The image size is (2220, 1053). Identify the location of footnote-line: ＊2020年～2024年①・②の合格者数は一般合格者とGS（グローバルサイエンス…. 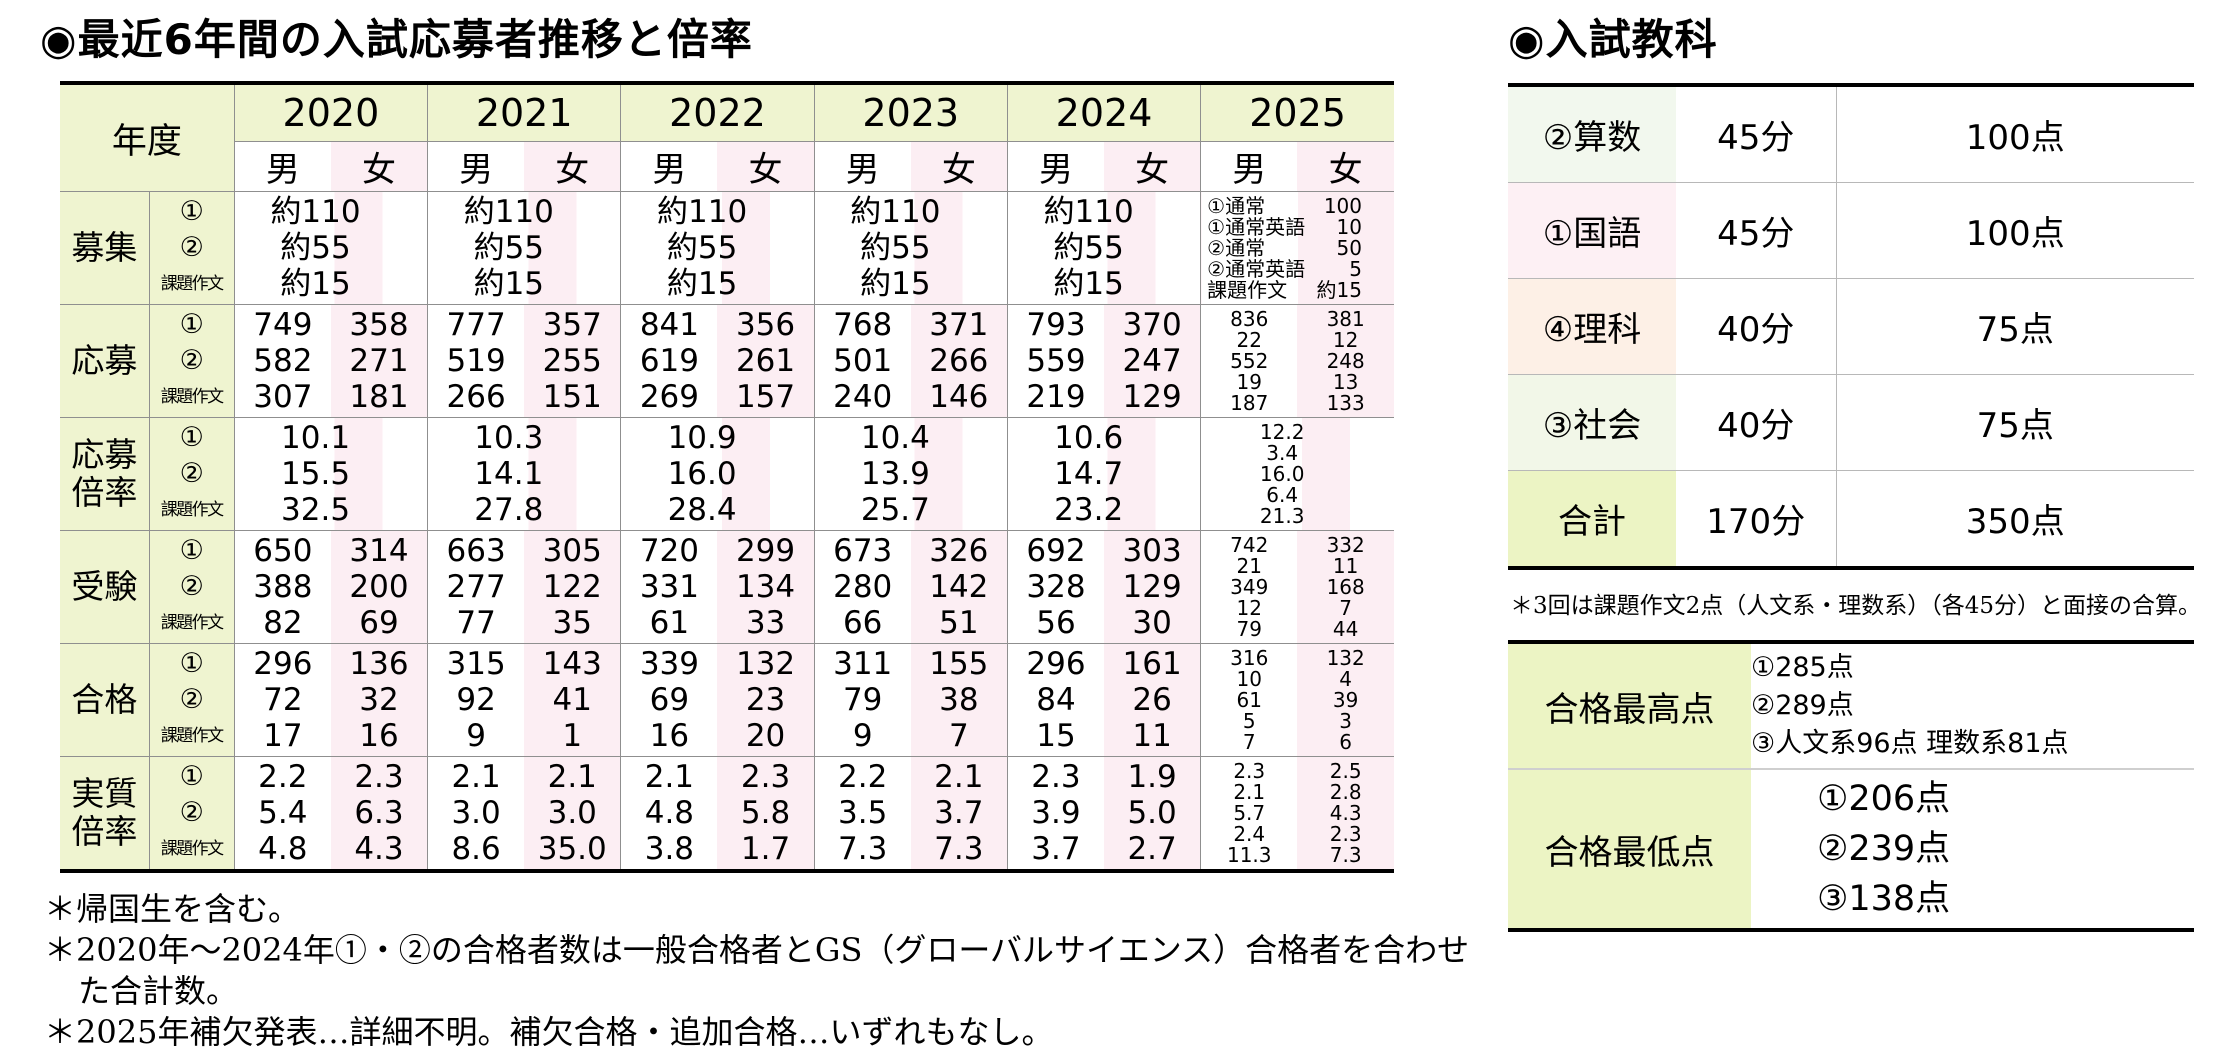
(757, 950).